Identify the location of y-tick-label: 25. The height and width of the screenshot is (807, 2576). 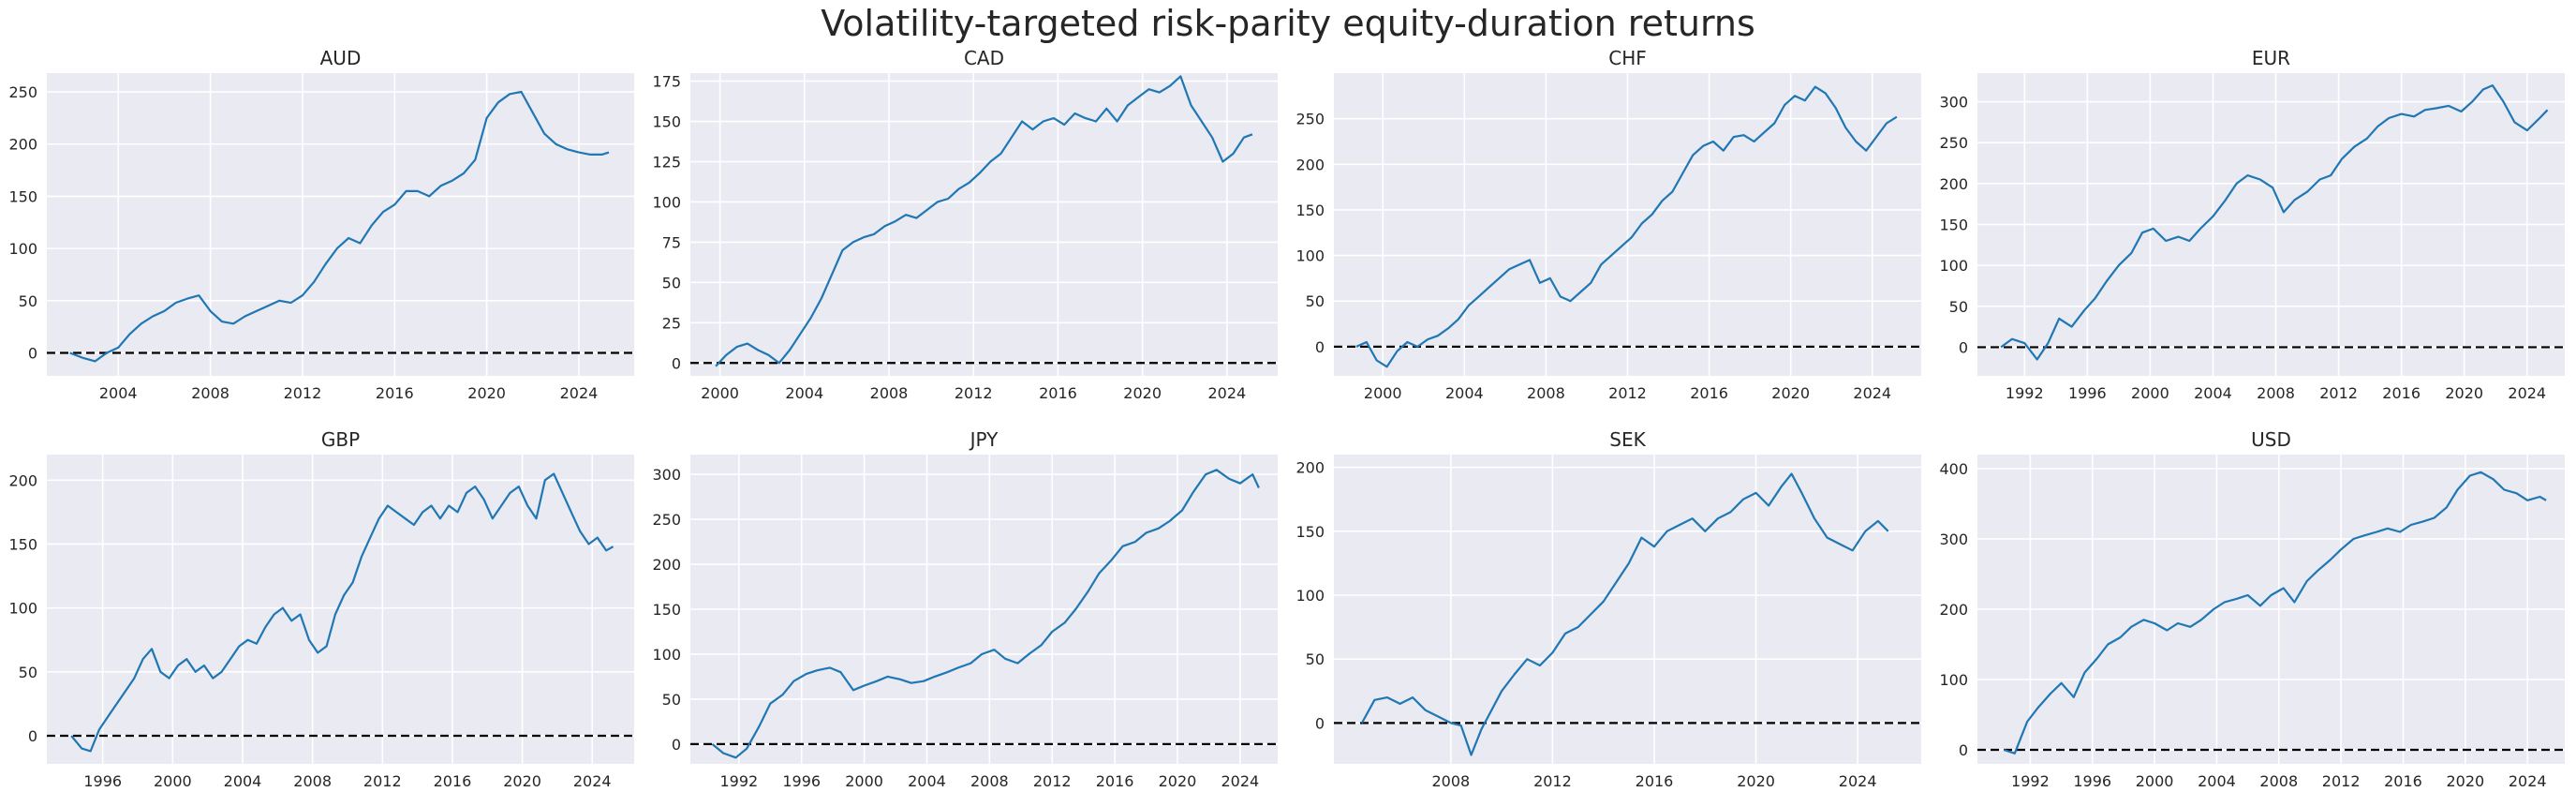
(671, 323).